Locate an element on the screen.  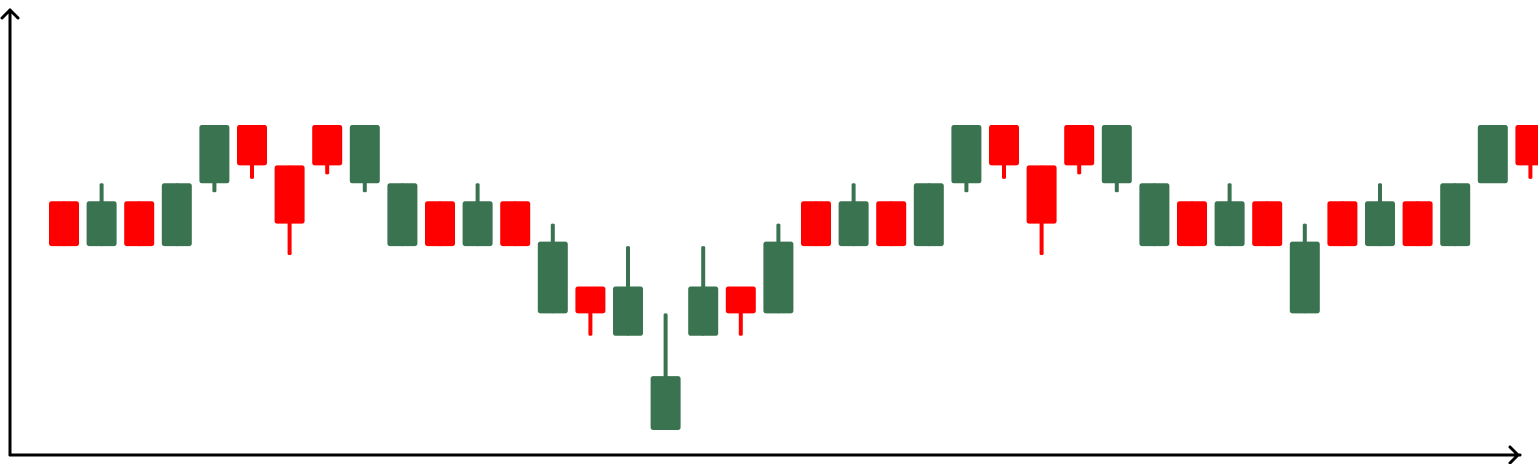
y-axis-arrow-icon is located at coordinates (10, 14).